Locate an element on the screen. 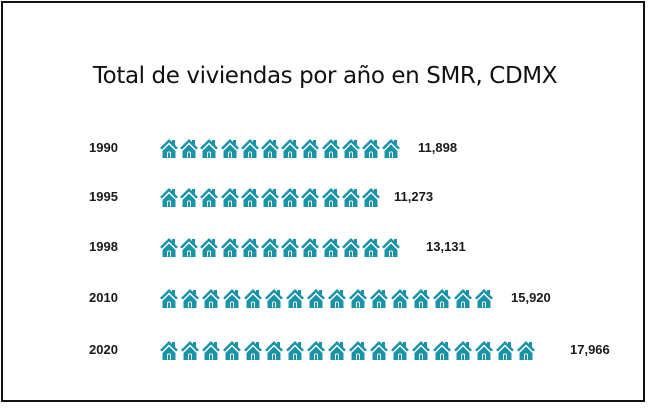 The image size is (650, 408). year-label: 1995 is located at coordinates (103, 196).